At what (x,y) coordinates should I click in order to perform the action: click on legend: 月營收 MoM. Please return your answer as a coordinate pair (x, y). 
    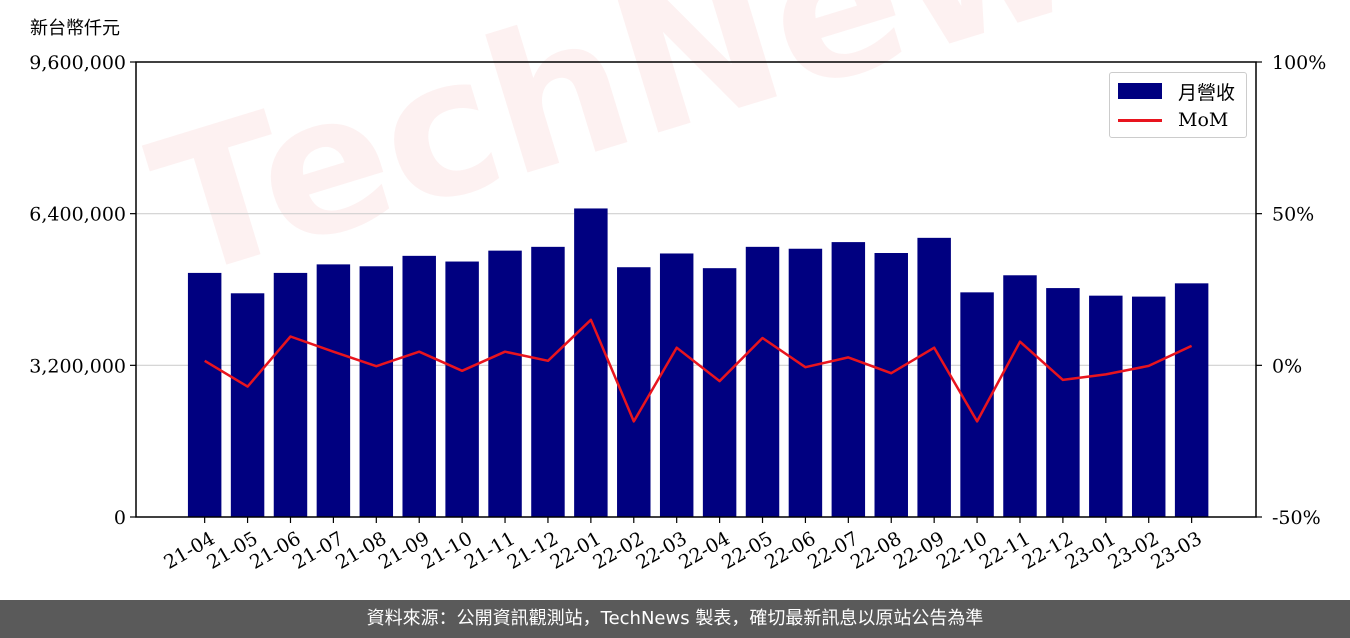
    Looking at the image, I should click on (1178, 105).